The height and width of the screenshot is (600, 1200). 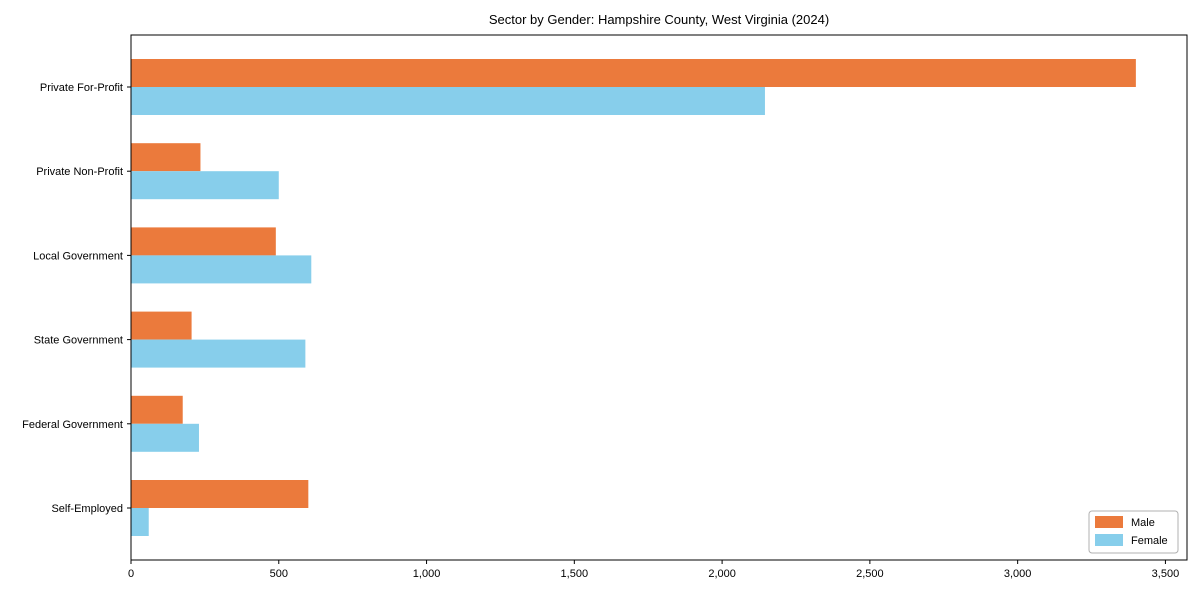 What do you see at coordinates (722, 574) in the screenshot?
I see `x-axis-tick-label: 2,000` at bounding box center [722, 574].